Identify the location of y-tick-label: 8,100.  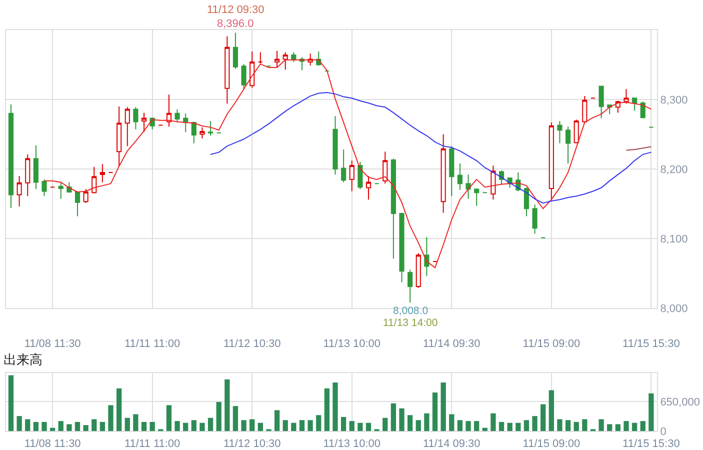
(674, 239).